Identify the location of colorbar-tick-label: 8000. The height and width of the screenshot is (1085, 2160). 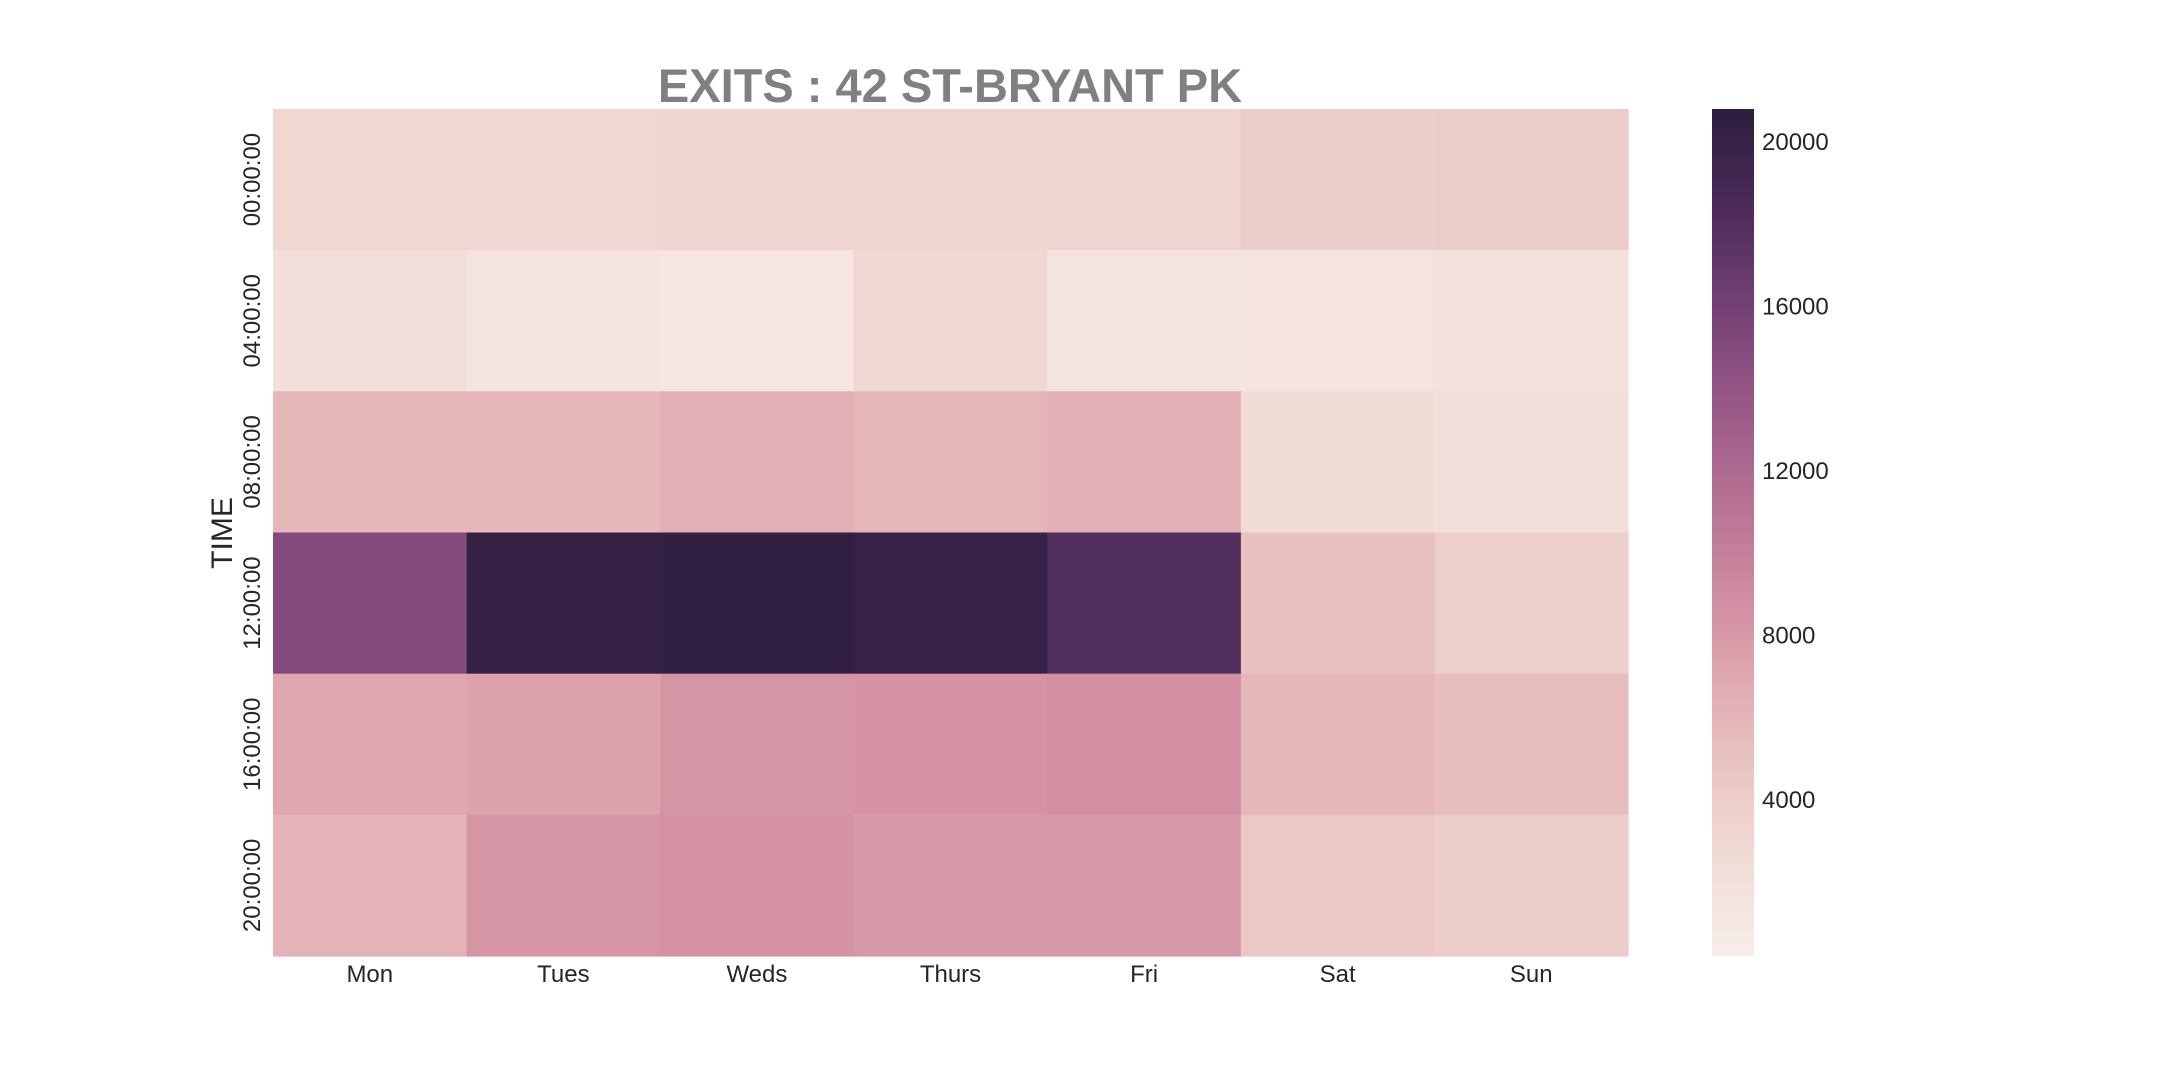
(1788, 635).